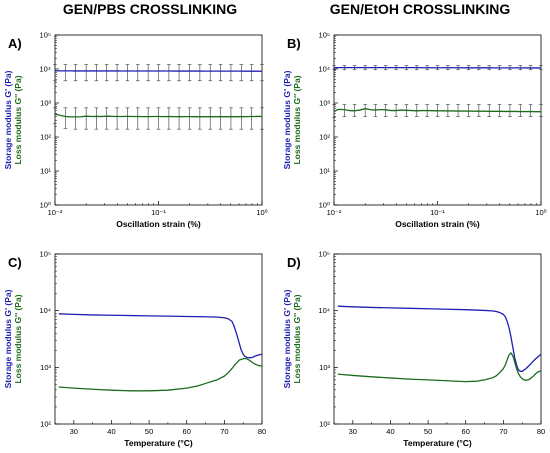  Describe the element at coordinates (15, 262) in the screenshot. I see `panel-label: C)` at that location.